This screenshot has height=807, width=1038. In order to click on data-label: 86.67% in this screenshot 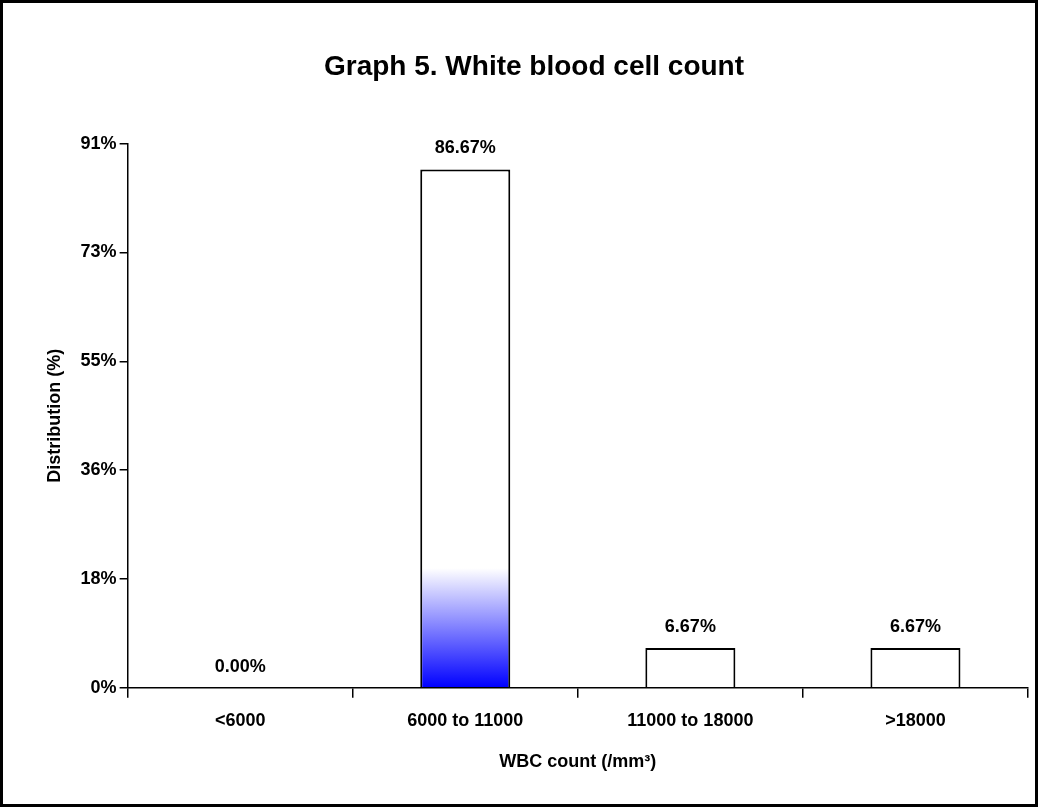, I will do `click(465, 147)`.